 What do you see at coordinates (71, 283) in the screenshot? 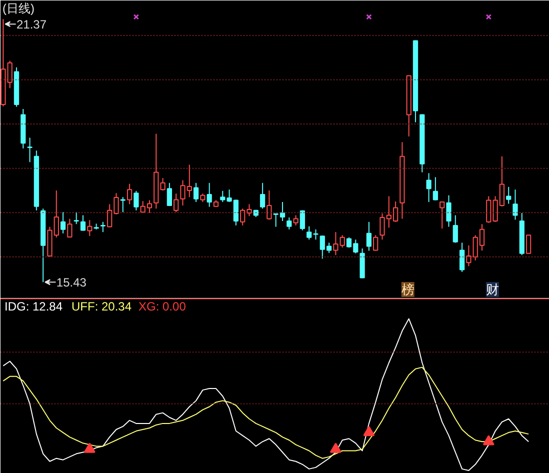
I see `annotation: 15.43` at bounding box center [71, 283].